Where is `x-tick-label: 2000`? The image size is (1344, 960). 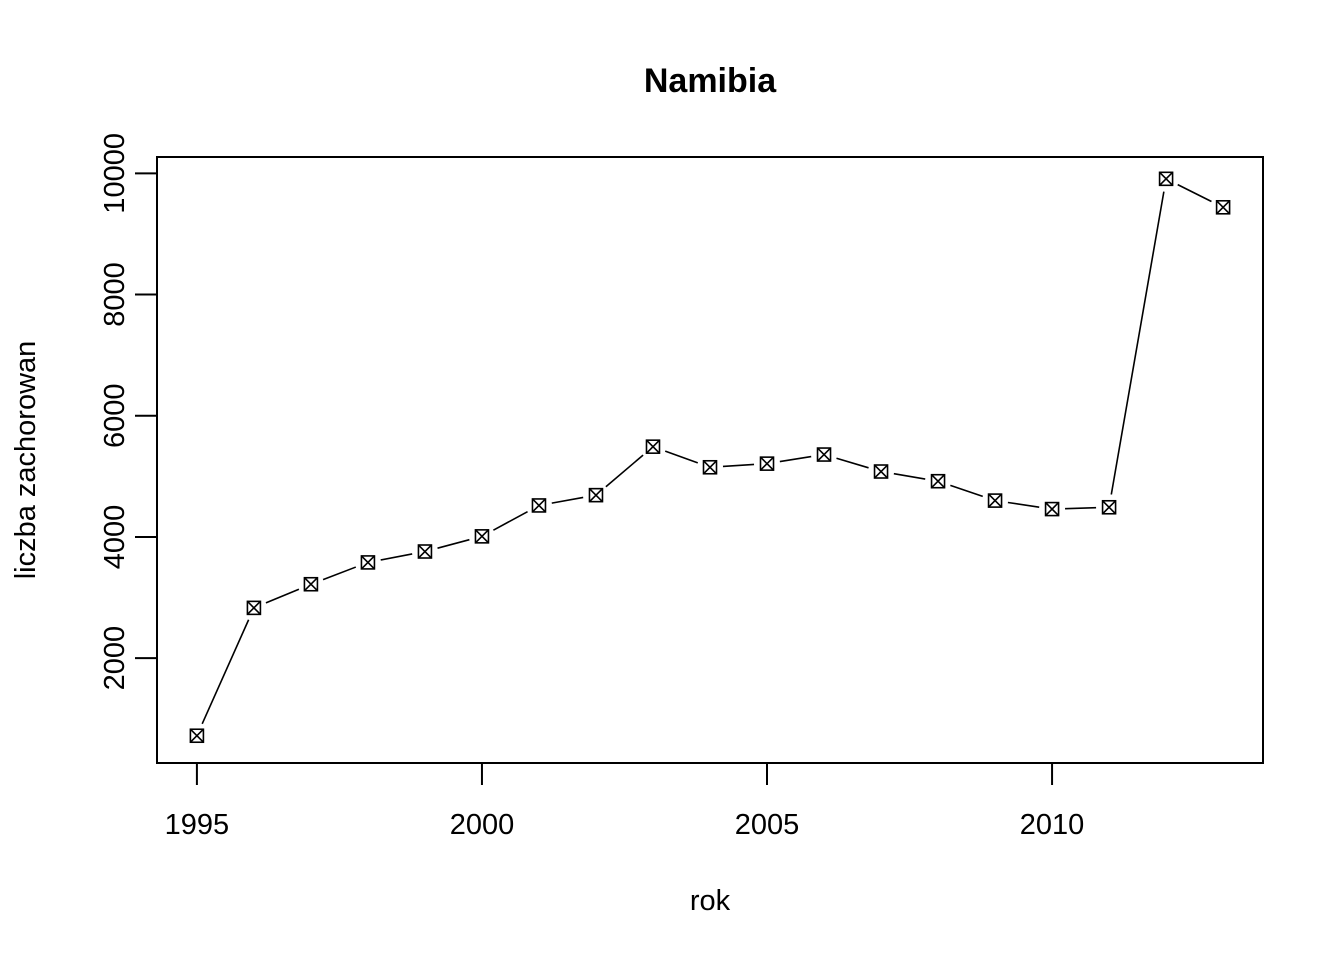
x-tick-label: 2000 is located at coordinates (482, 825).